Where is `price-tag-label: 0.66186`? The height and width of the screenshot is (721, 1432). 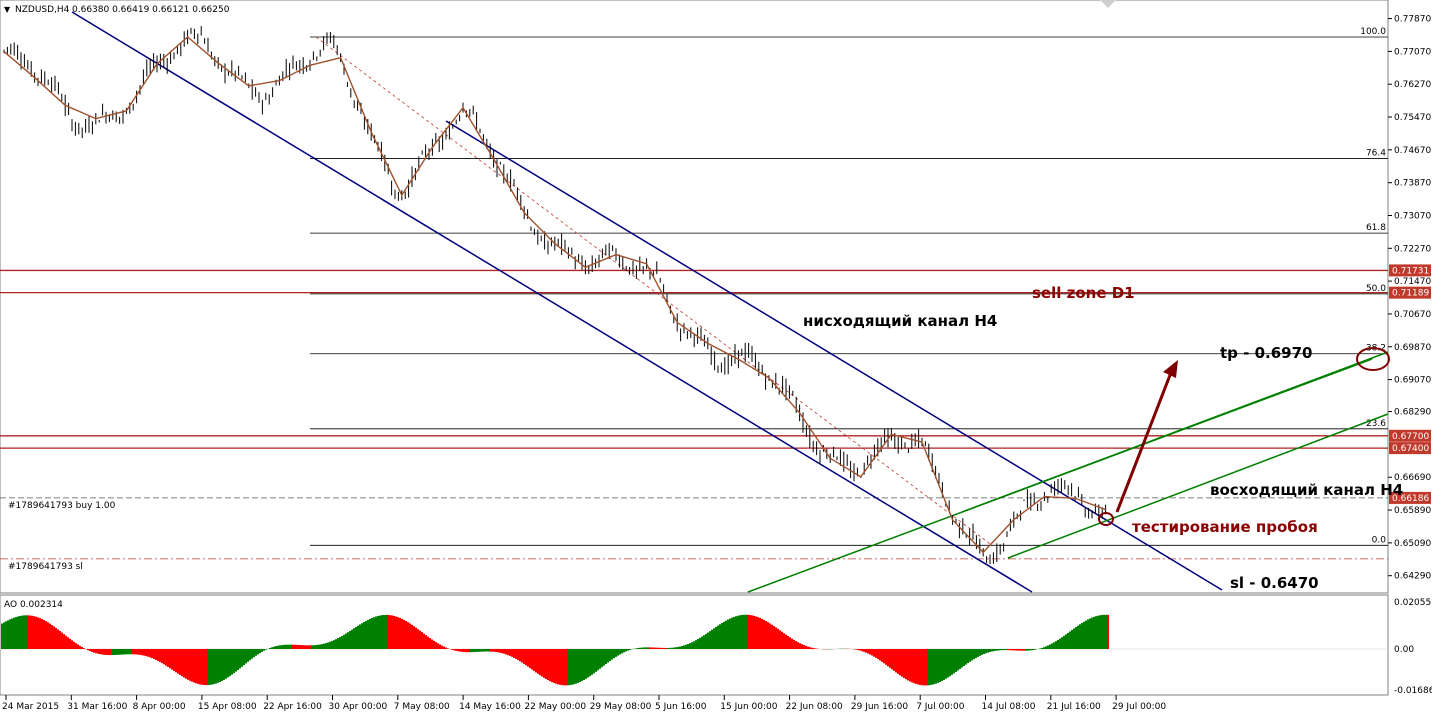
price-tag-label: 0.66186 is located at coordinates (1410, 499).